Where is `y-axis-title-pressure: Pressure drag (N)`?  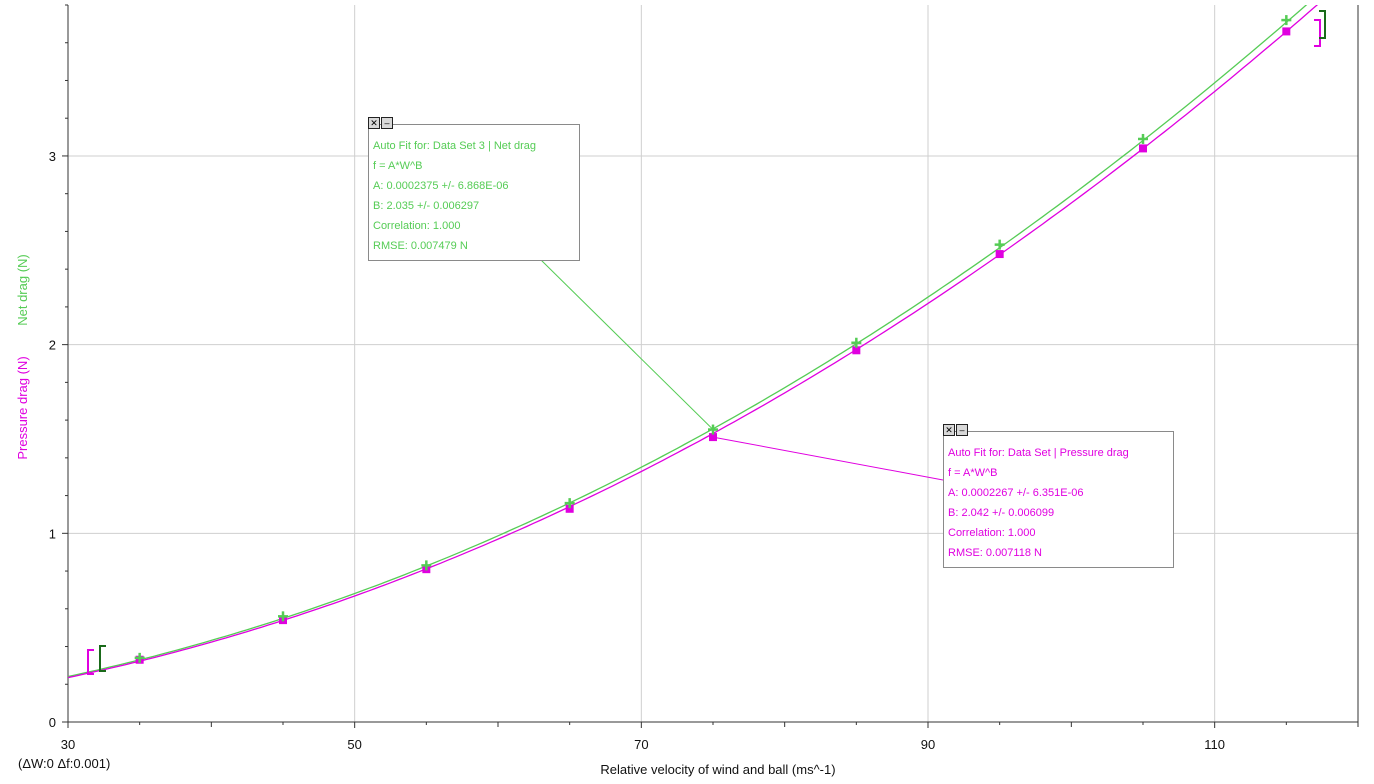 y-axis-title-pressure: Pressure drag (N) is located at coordinates (22, 407).